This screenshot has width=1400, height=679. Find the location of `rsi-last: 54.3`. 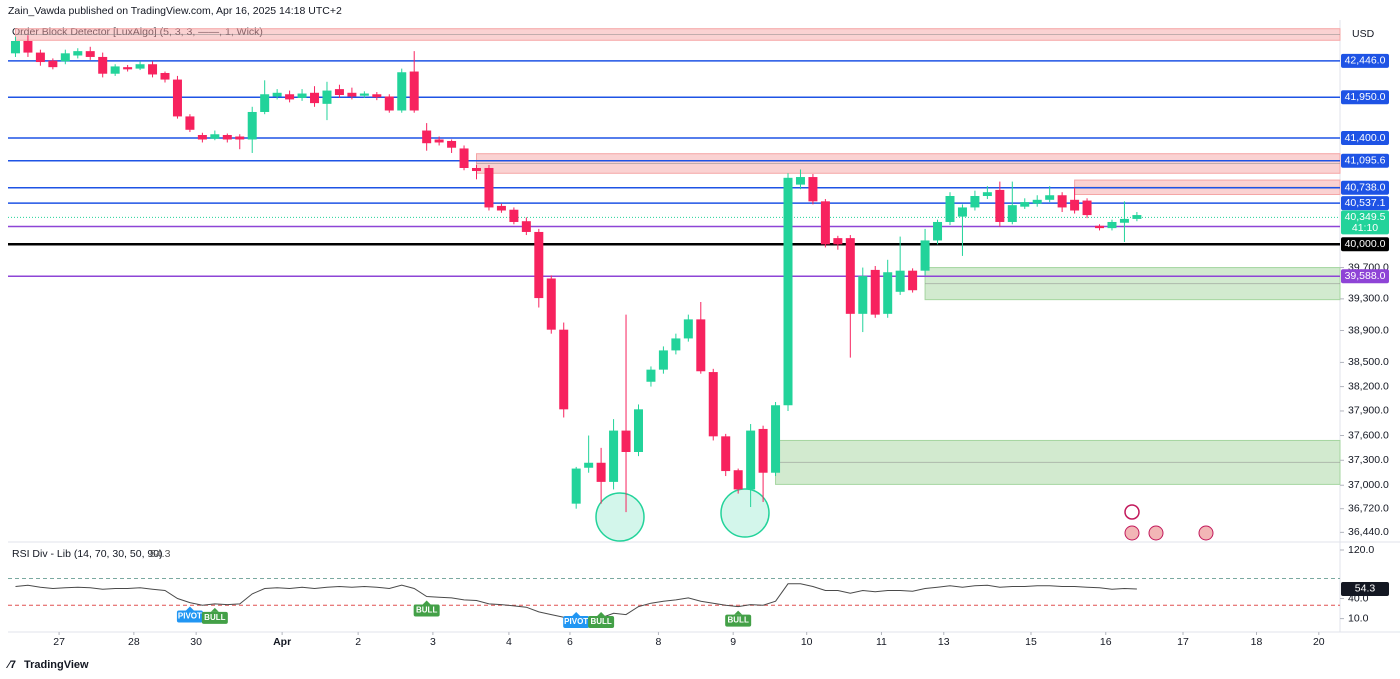

rsi-last: 54.3 is located at coordinates (1365, 589).